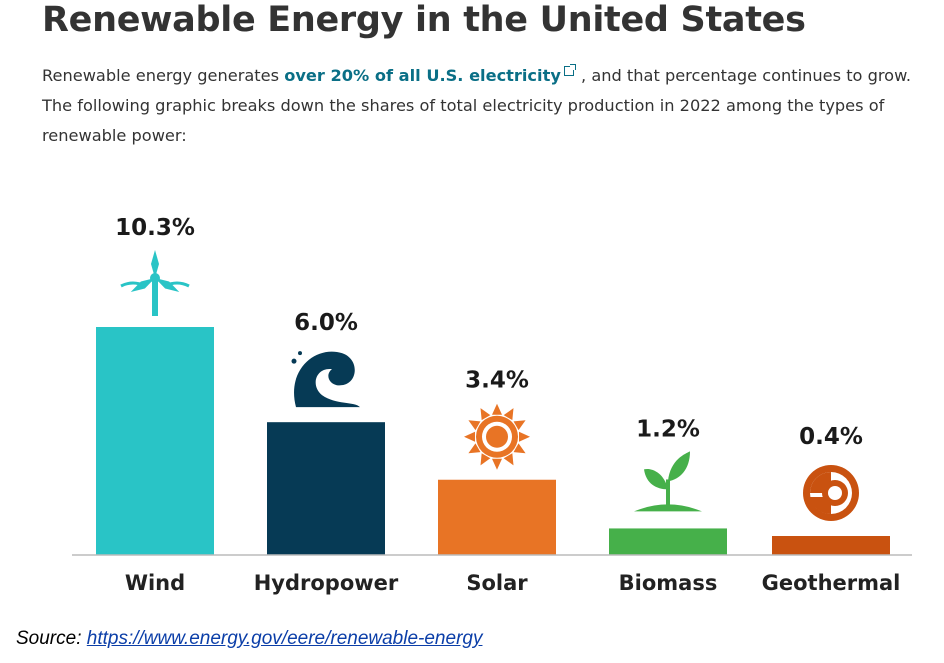  What do you see at coordinates (831, 583) in the screenshot?
I see `category-label-geothermal: Geothermal` at bounding box center [831, 583].